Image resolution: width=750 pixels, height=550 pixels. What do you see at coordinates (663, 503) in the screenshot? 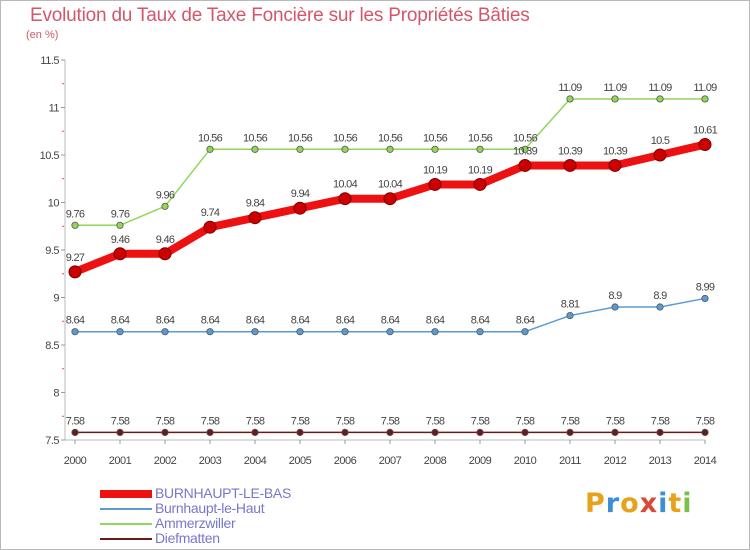
I see `logo-letter: i` at bounding box center [663, 503].